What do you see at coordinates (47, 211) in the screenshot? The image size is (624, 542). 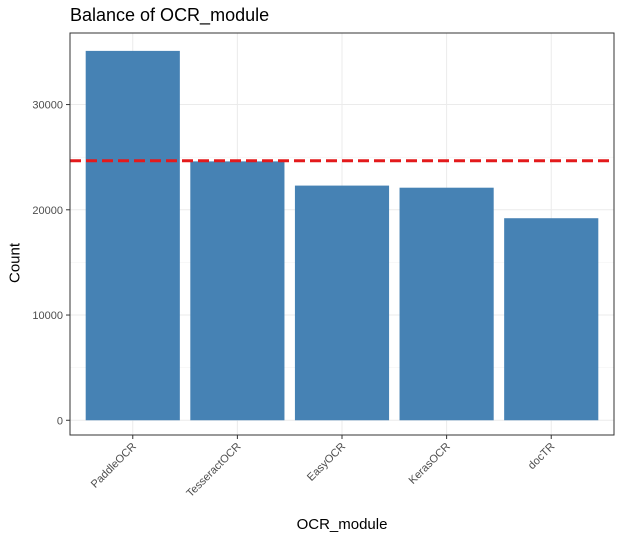 I see `y-tick-label: 20000` at bounding box center [47, 211].